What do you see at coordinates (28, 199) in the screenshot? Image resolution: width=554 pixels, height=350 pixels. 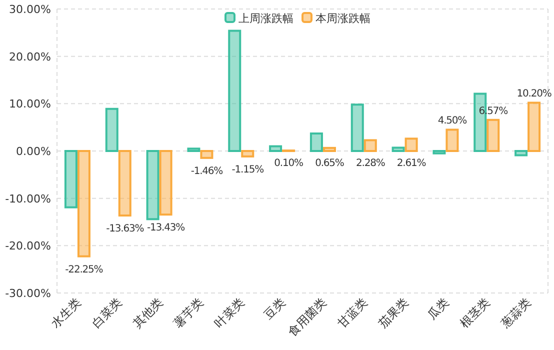 I see `y-tick-label: -10.00%` at bounding box center [28, 199].